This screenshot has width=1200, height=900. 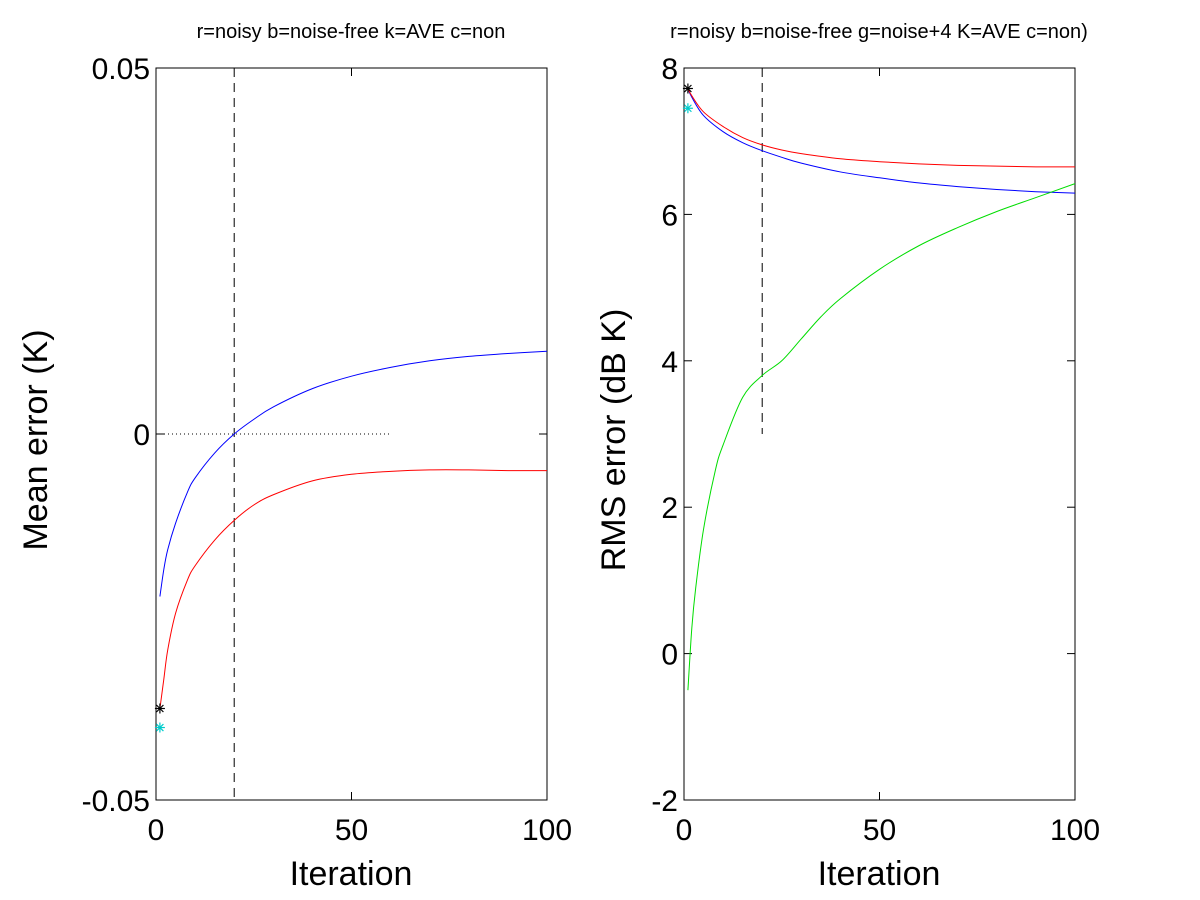 I want to click on rms-error-ytick-label: 6, so click(x=669, y=215).